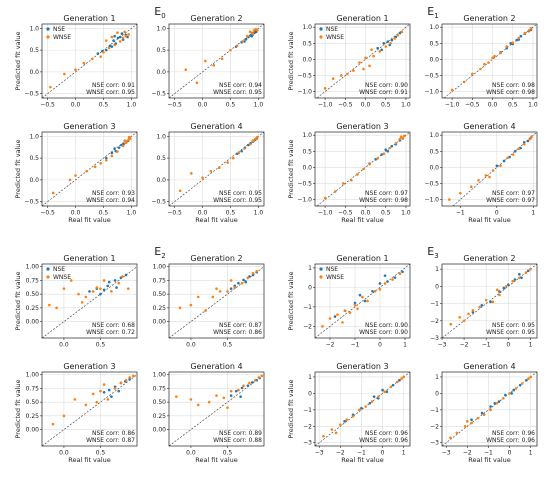  What do you see at coordinates (437, 377) in the screenshot?
I see `y-tick-label: 1` at bounding box center [437, 377].